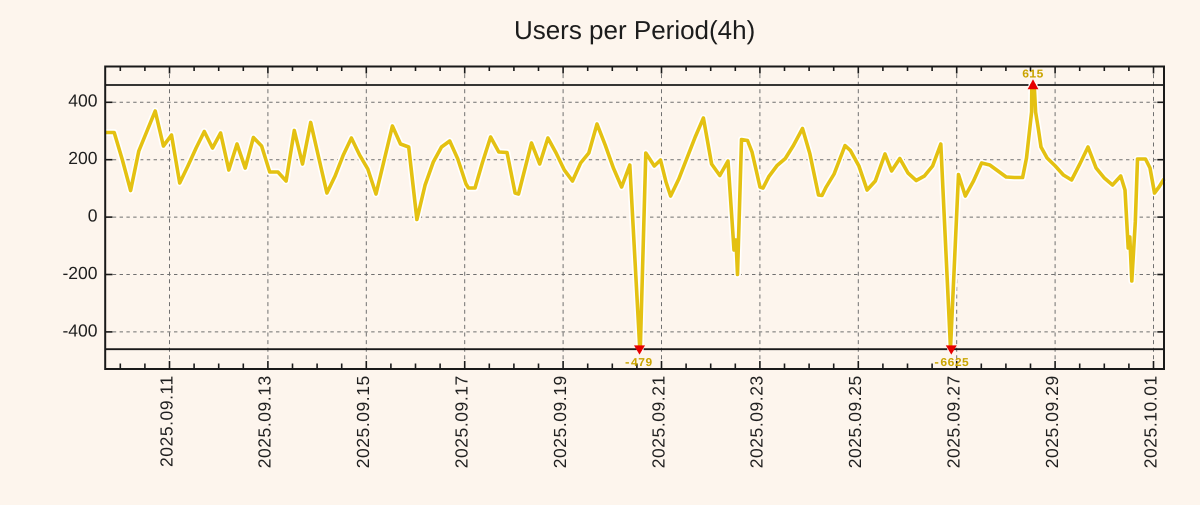  Describe the element at coordinates (93, 216) in the screenshot. I see `svg-text: 0` at that location.